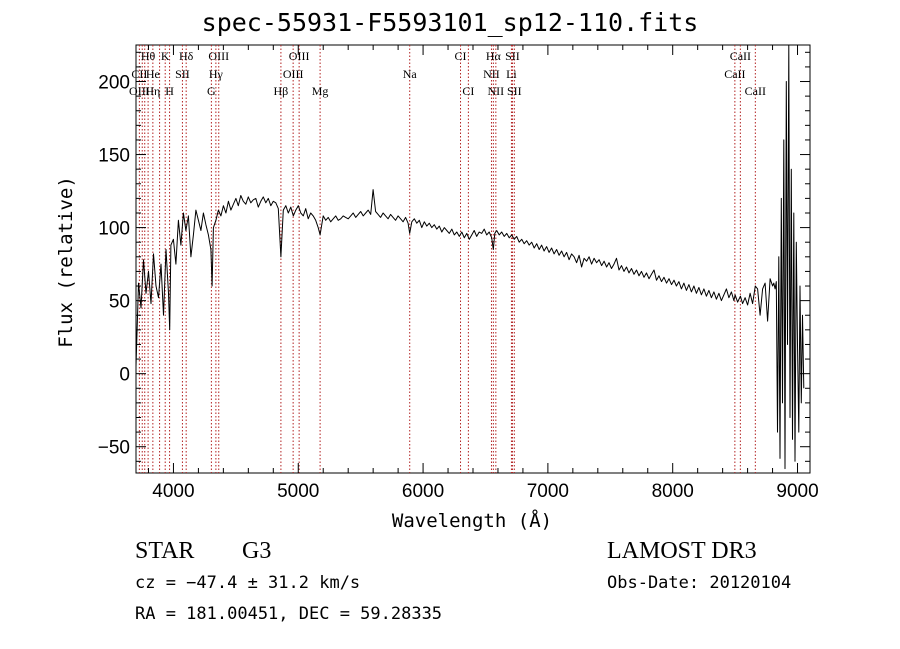 This screenshot has height=649, width=900. I want to click on redshift-text: cz = −47.4 ± 31.2 km/s, so click(248, 583).